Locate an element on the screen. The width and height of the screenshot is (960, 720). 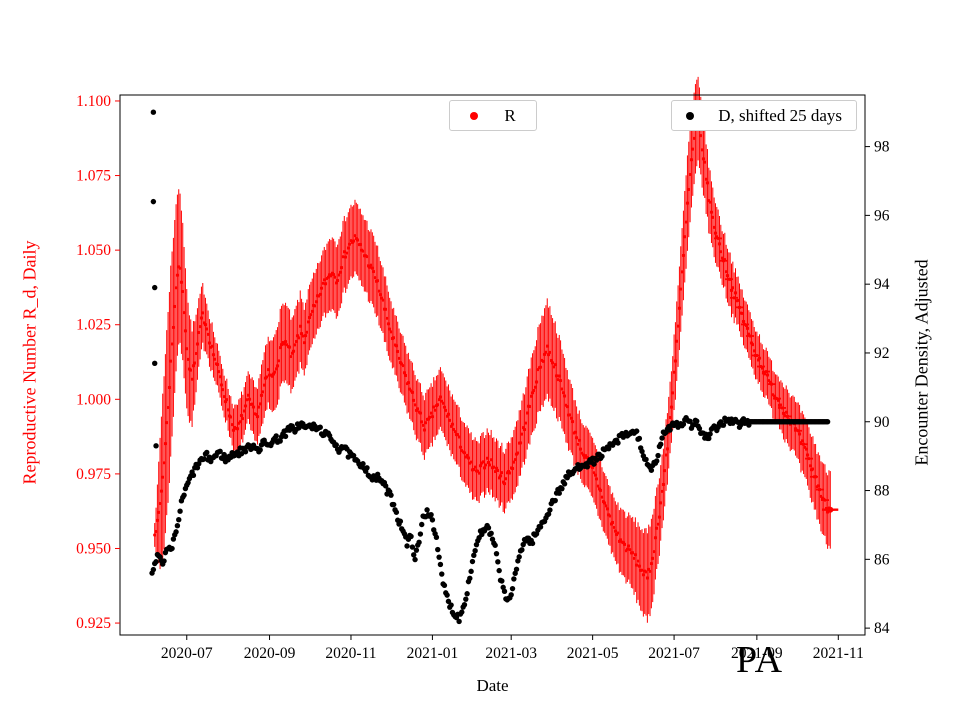
svg-text: 2021-07 is located at coordinates (674, 653).